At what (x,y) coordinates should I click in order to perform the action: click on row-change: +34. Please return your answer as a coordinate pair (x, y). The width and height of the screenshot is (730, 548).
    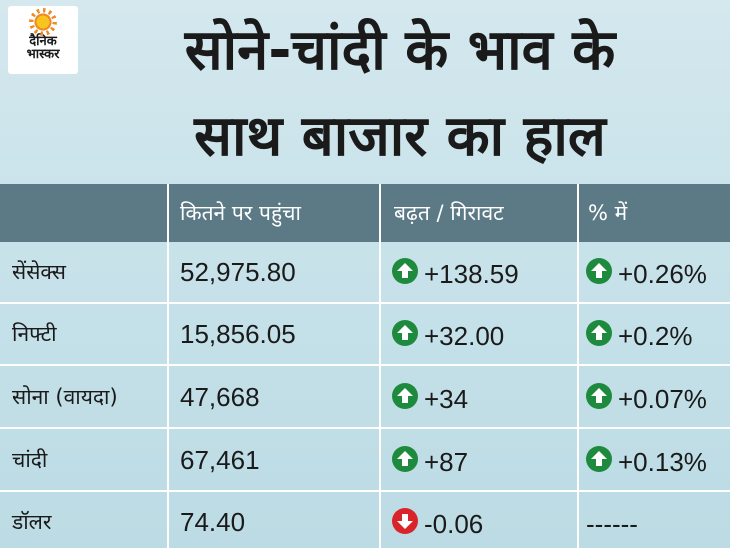
    Looking at the image, I should click on (430, 397).